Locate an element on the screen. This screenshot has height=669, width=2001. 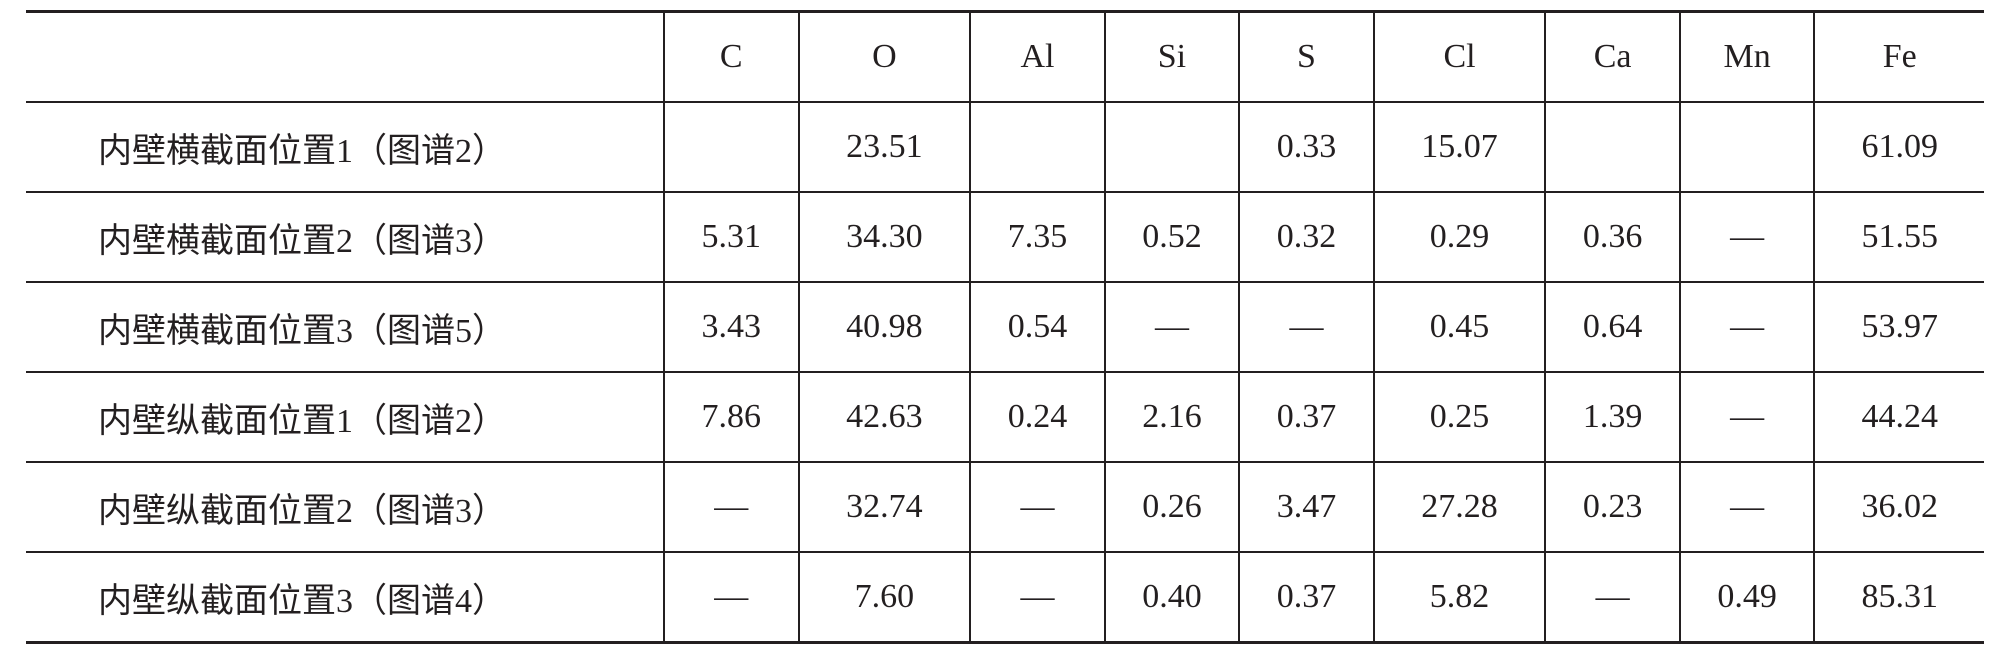
value-cell: 27.28 is located at coordinates (1459, 507).